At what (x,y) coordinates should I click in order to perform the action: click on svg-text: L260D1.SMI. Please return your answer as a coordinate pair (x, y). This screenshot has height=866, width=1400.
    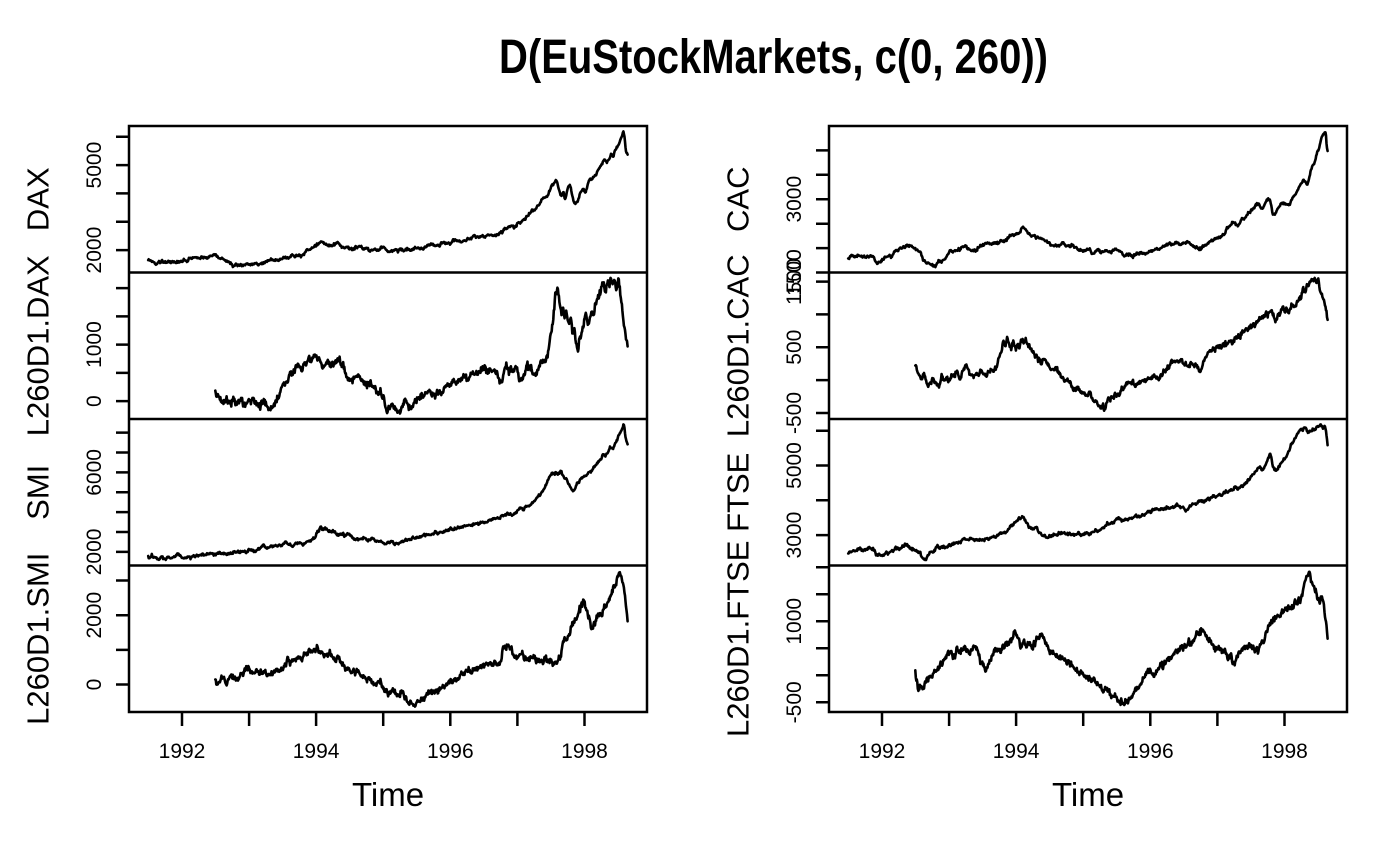
    Looking at the image, I should click on (38, 639).